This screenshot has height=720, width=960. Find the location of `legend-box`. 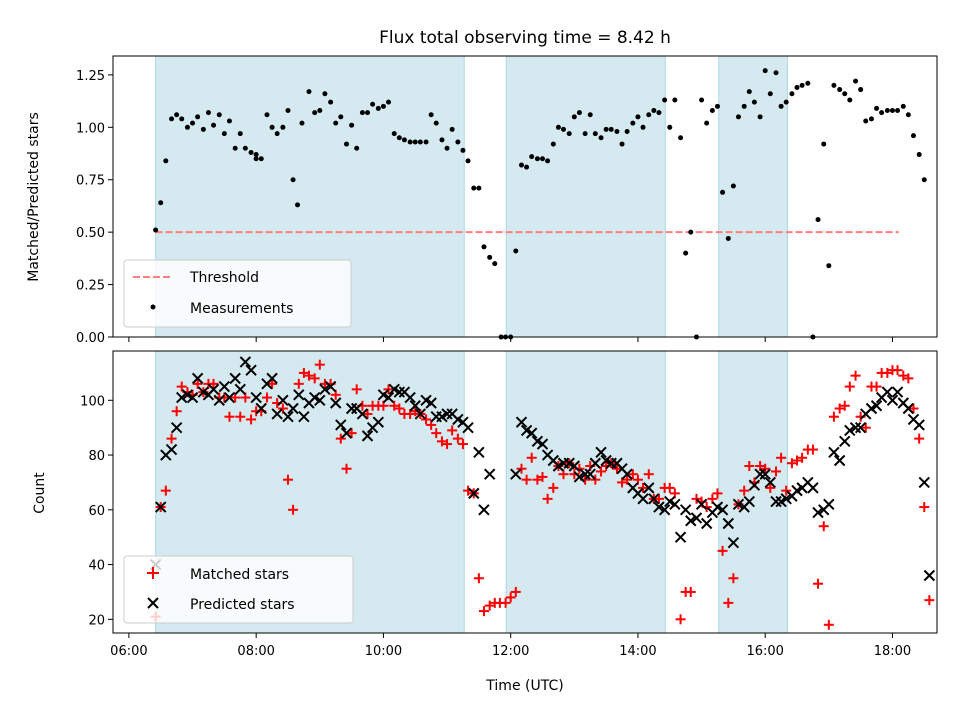

legend-box is located at coordinates (237, 293).